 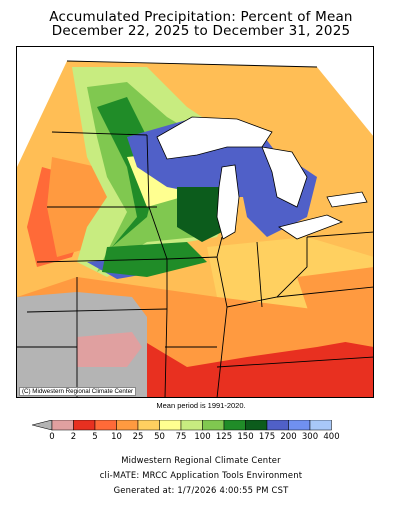 What do you see at coordinates (95, 437) in the screenshot?
I see `legend-label: 5` at bounding box center [95, 437].